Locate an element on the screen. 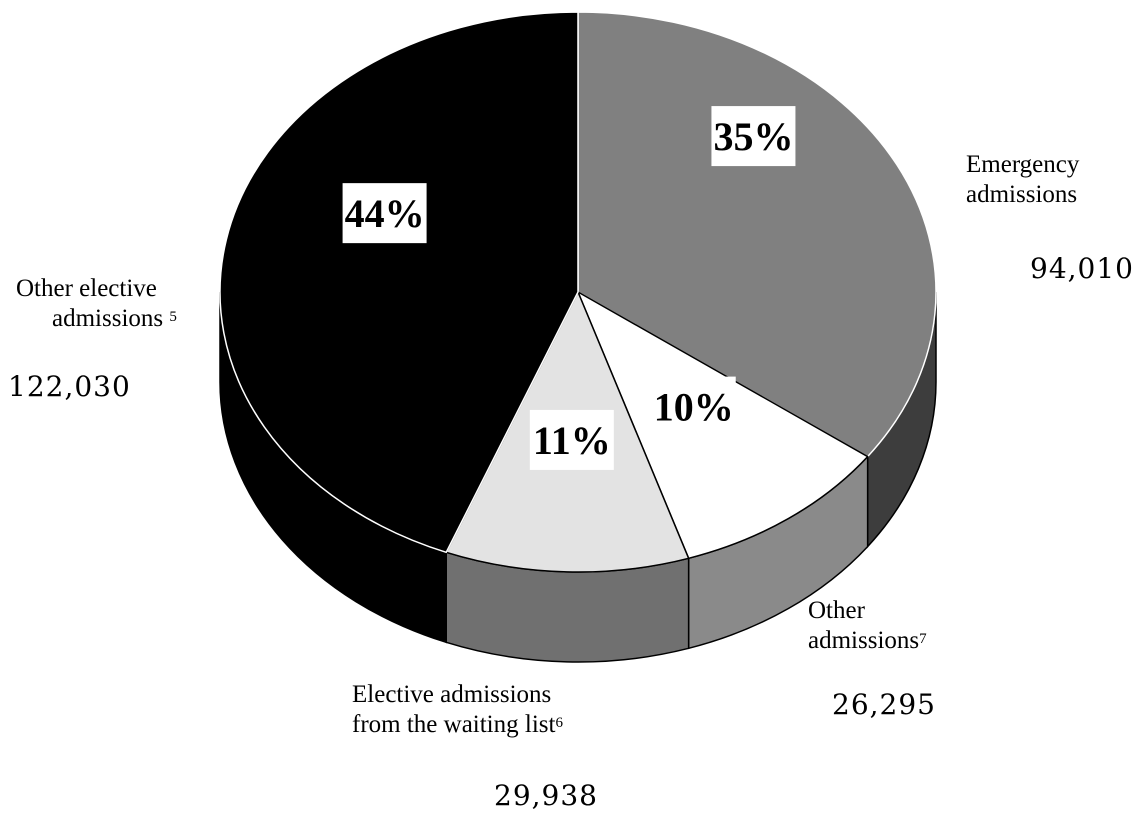  pie-percent-label-0: 35% is located at coordinates (753, 136).